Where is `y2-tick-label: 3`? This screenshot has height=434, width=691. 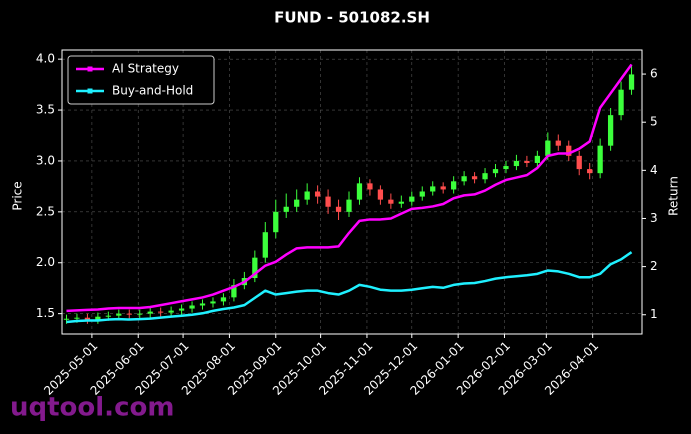
y2-tick-label: 3 is located at coordinates (654, 218).